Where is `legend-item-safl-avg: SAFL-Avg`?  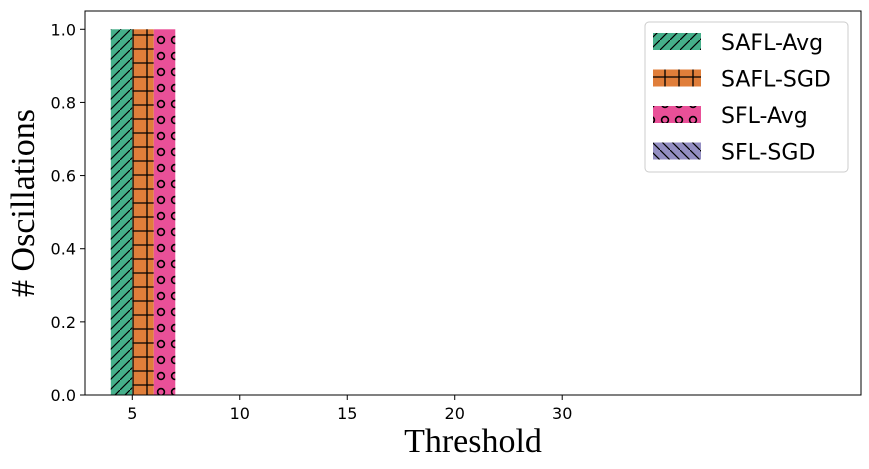
legend-item-safl-avg: SAFL-Avg is located at coordinates (738, 43).